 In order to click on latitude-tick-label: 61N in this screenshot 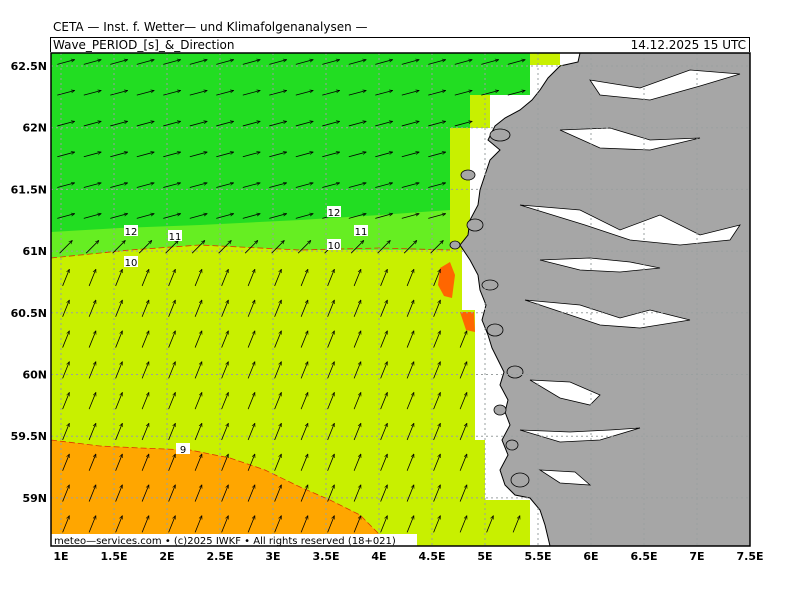, I will do `click(34, 251)`.